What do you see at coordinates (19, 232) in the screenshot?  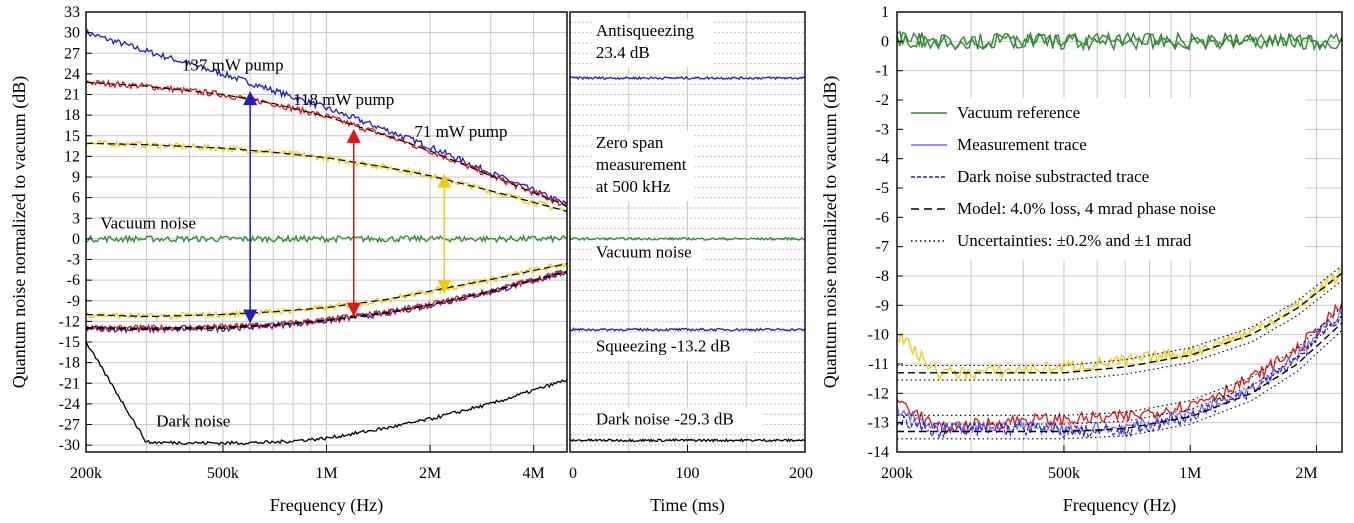 I see `y-axis-label-left: Quantum noise normalized to vacuum (dB)` at bounding box center [19, 232].